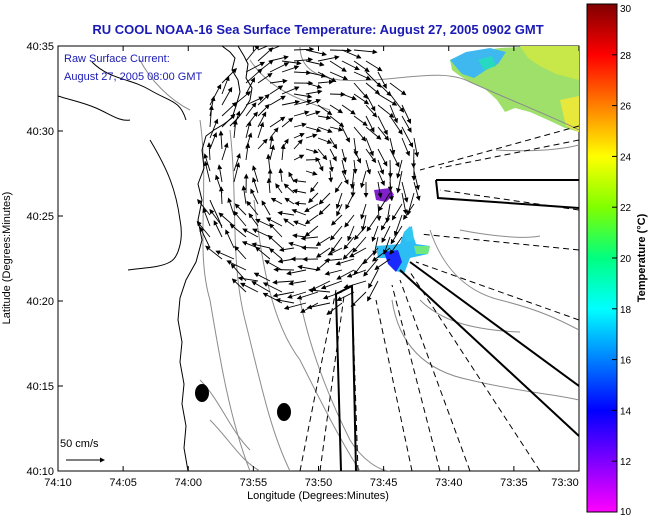  I want to click on x-tick-label: 74:10, so click(58, 483).